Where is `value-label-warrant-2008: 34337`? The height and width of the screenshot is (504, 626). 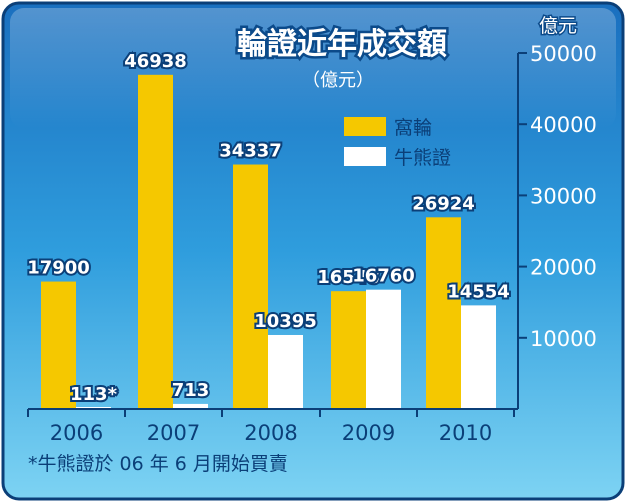
value-label-warrant-2008: 34337 is located at coordinates (250, 151).